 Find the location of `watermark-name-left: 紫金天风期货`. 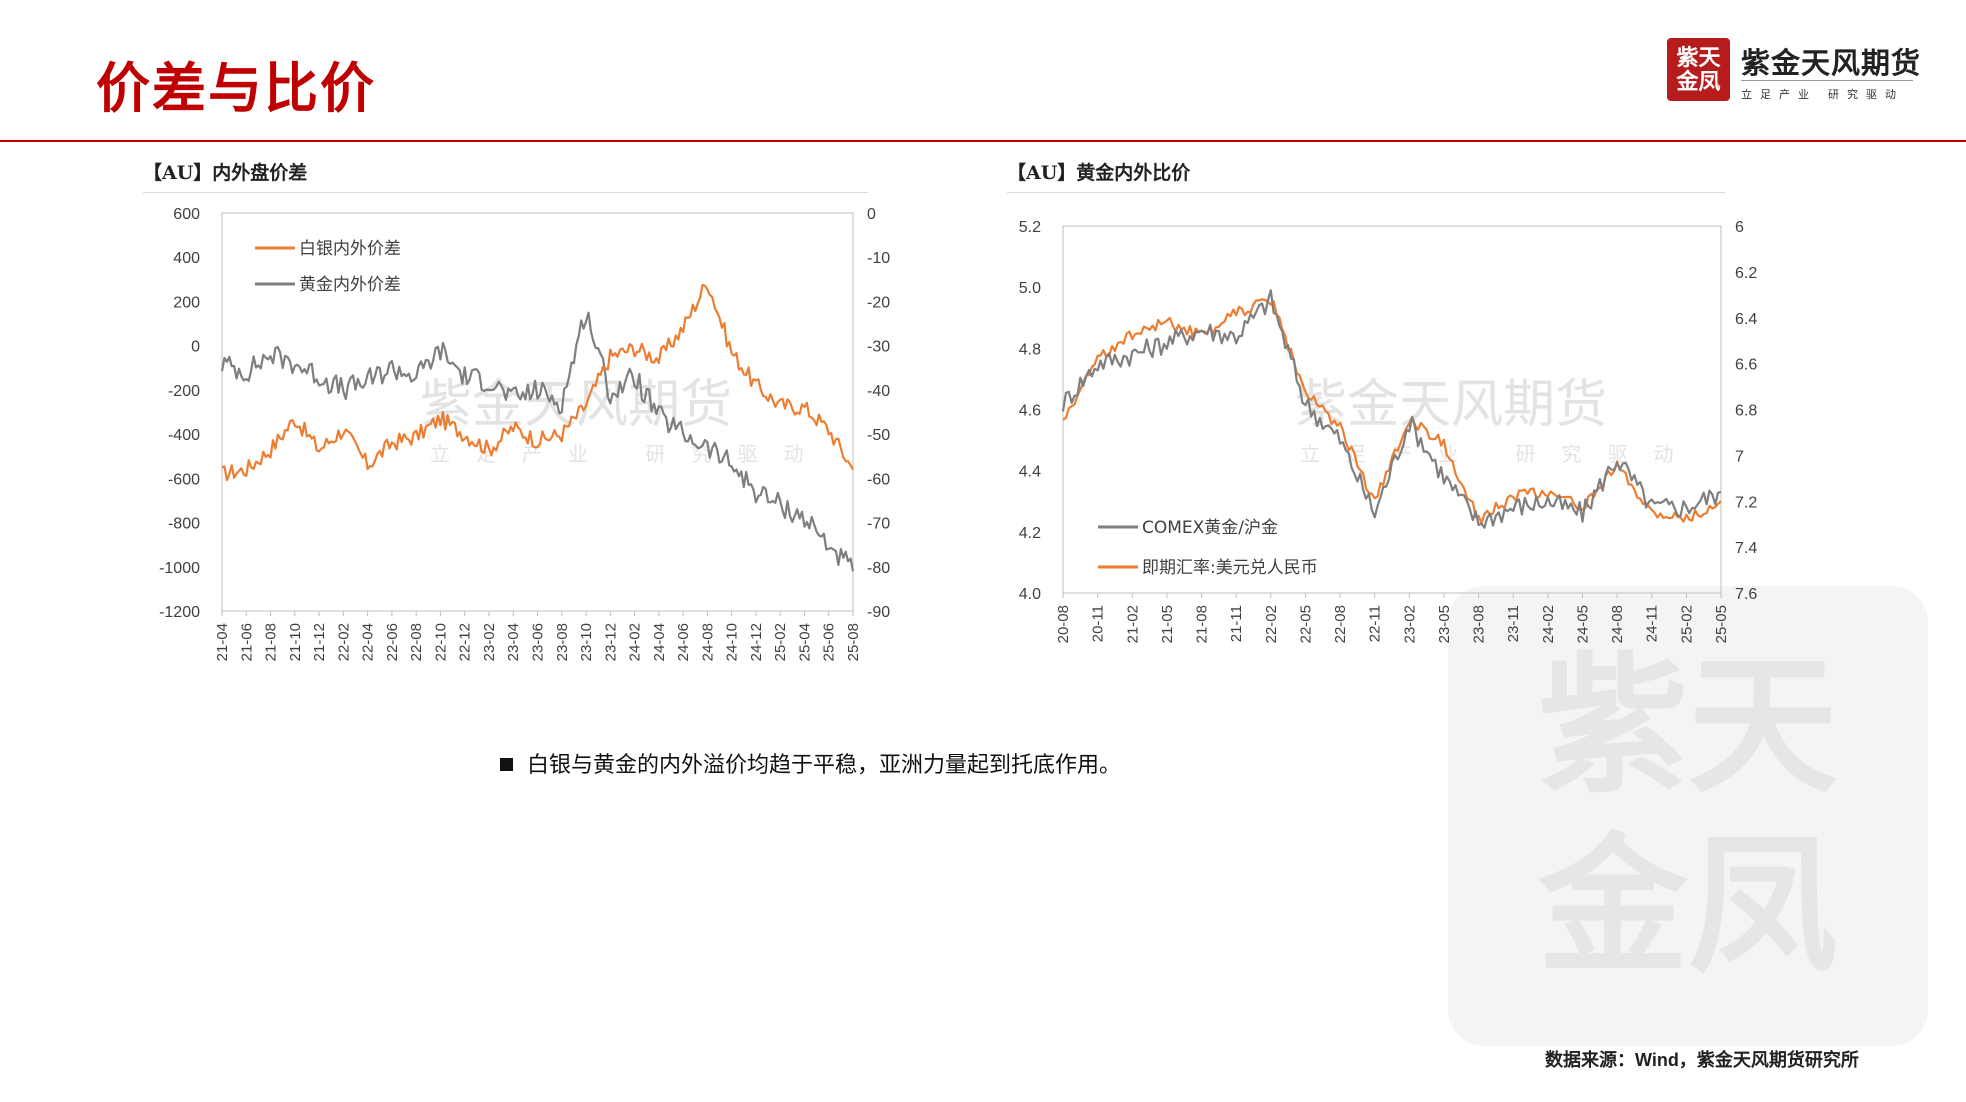

watermark-name-left: 紫金天风期货 is located at coordinates (576, 405).